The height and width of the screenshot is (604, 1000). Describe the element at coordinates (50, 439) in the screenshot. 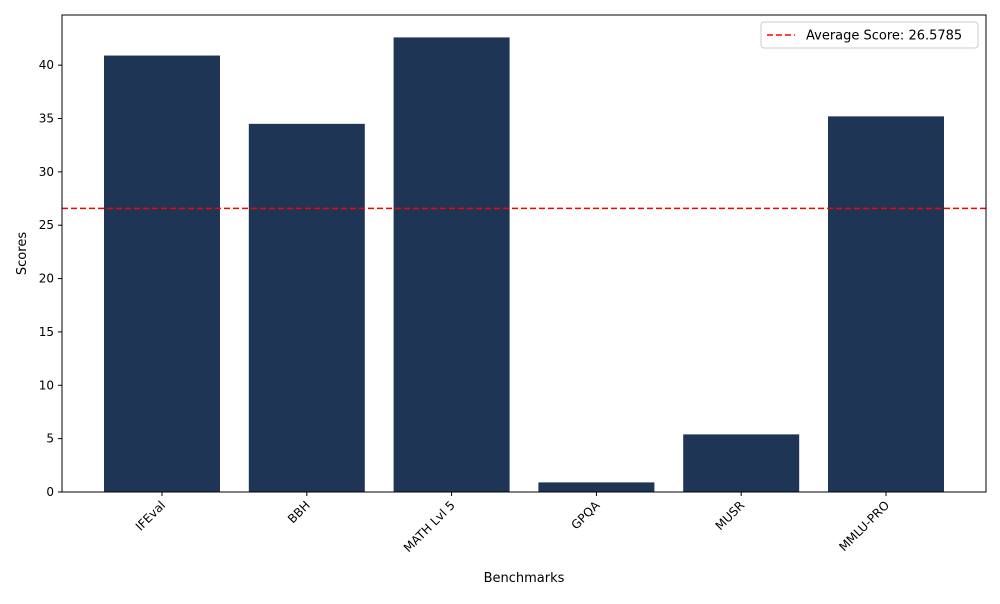

I see `y-tick-label: 5` at that location.